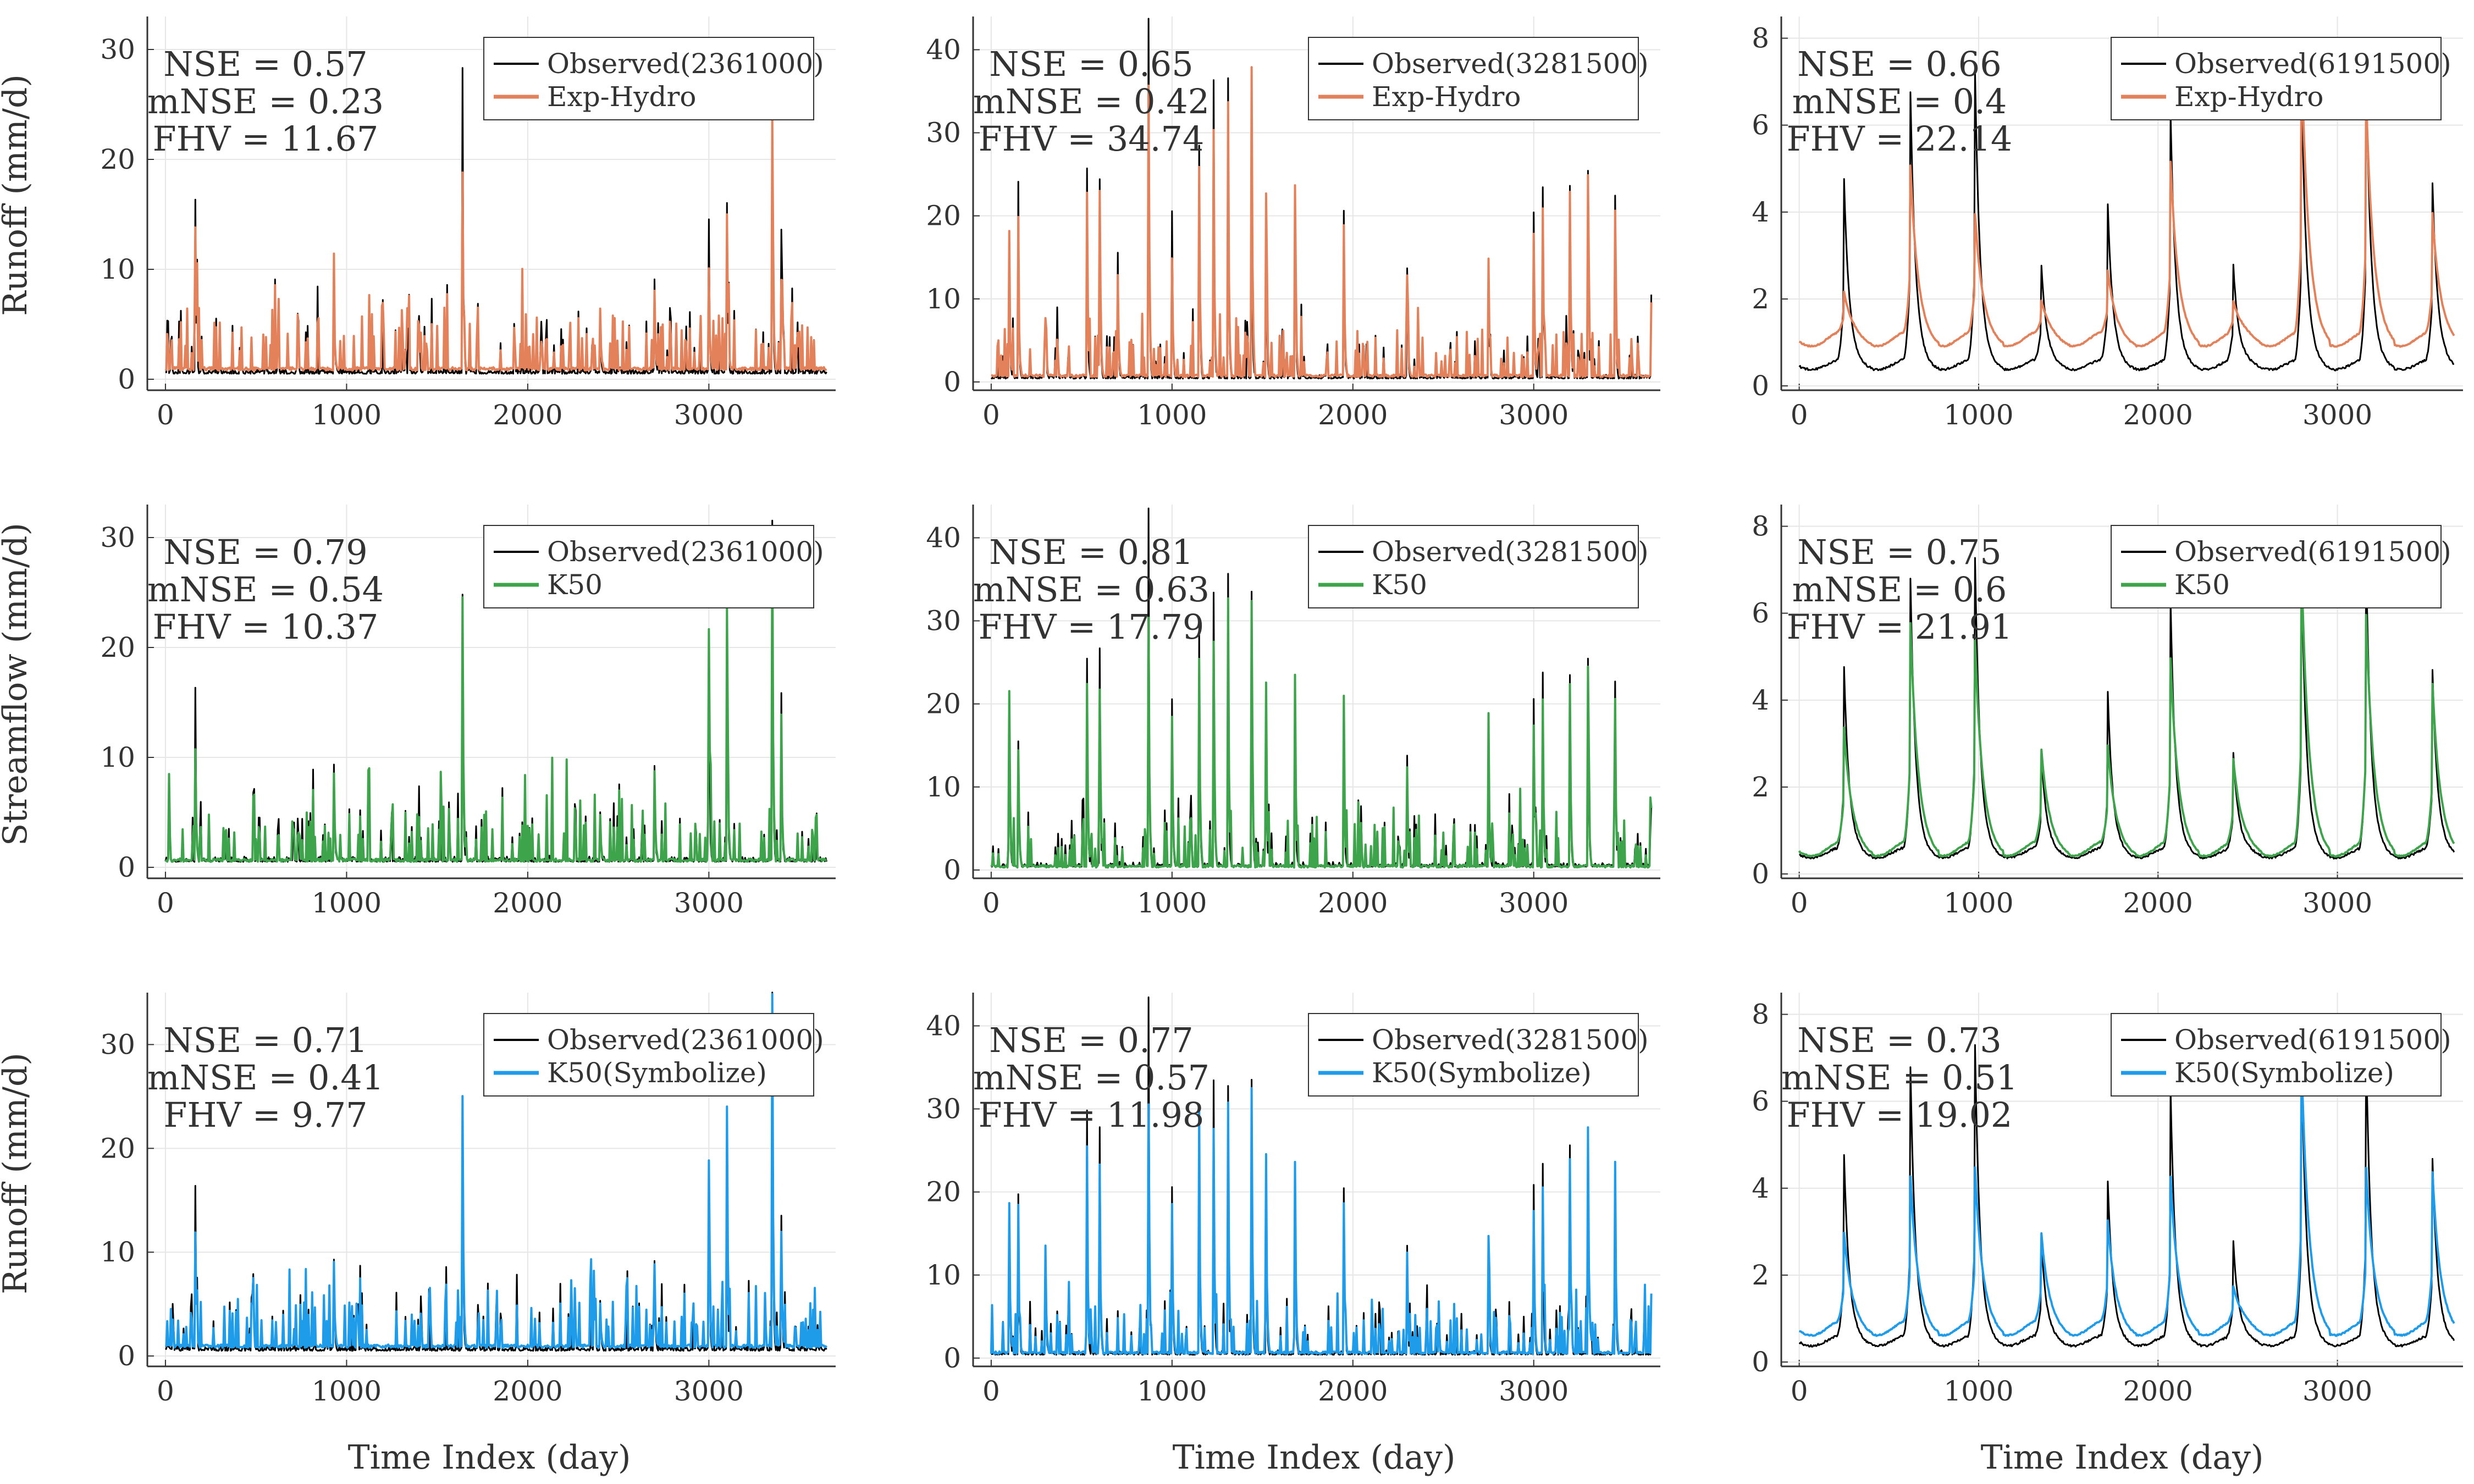 This screenshot has width=2474, height=1484. I want to click on metric-label: mNSE = 0.23, so click(265, 101).